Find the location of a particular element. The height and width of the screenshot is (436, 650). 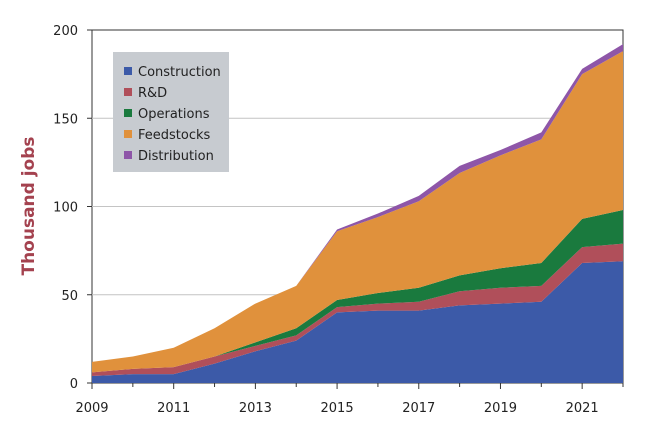

y-tick-label: 150 is located at coordinates (65, 119).